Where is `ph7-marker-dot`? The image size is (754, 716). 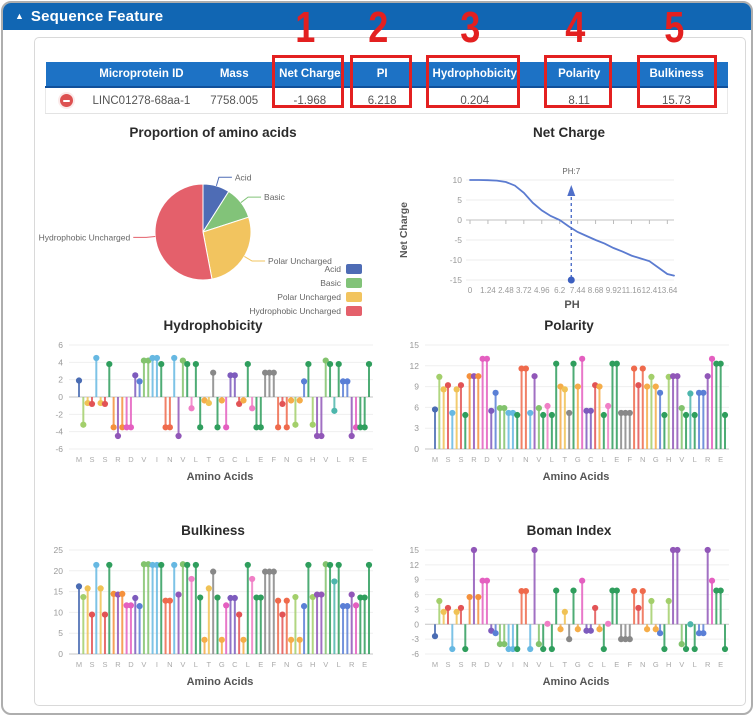 ph7-marker-dot is located at coordinates (571, 280).